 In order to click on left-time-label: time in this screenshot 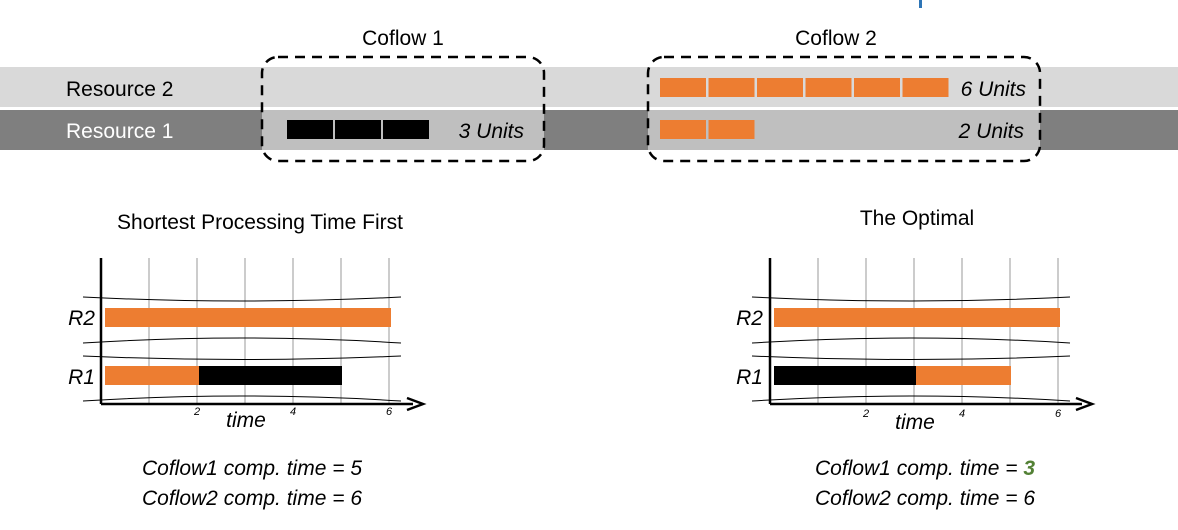, I will do `click(246, 420)`.